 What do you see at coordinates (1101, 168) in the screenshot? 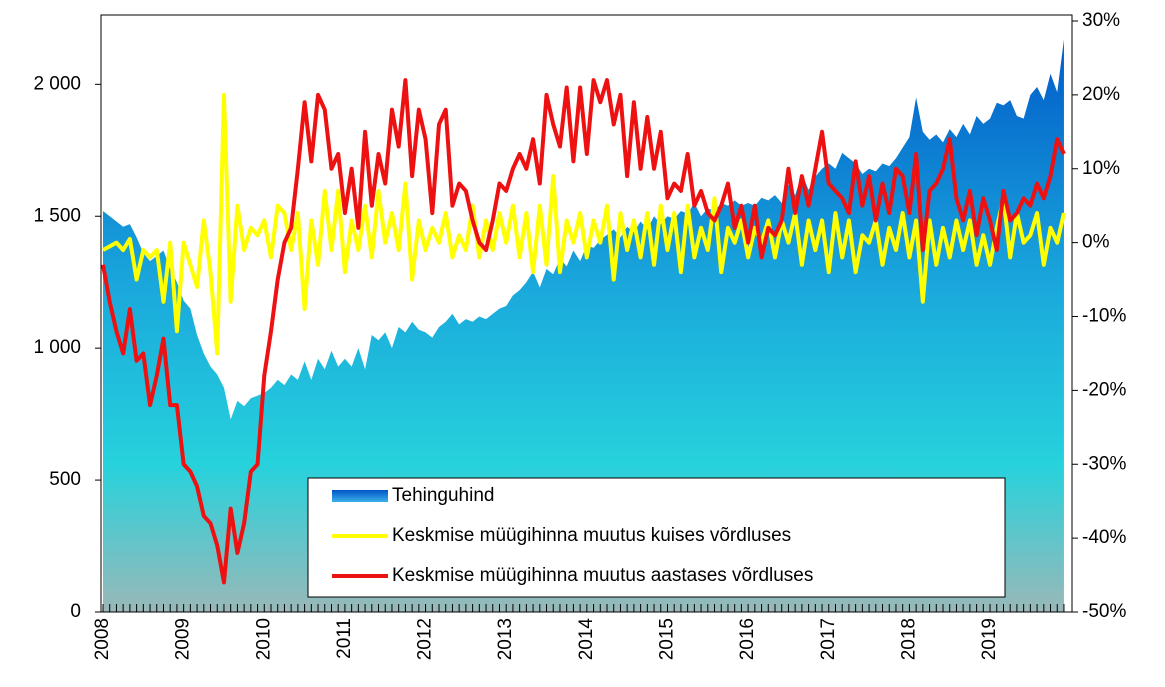
I see `y2-tick-label: 10%` at bounding box center [1101, 168].